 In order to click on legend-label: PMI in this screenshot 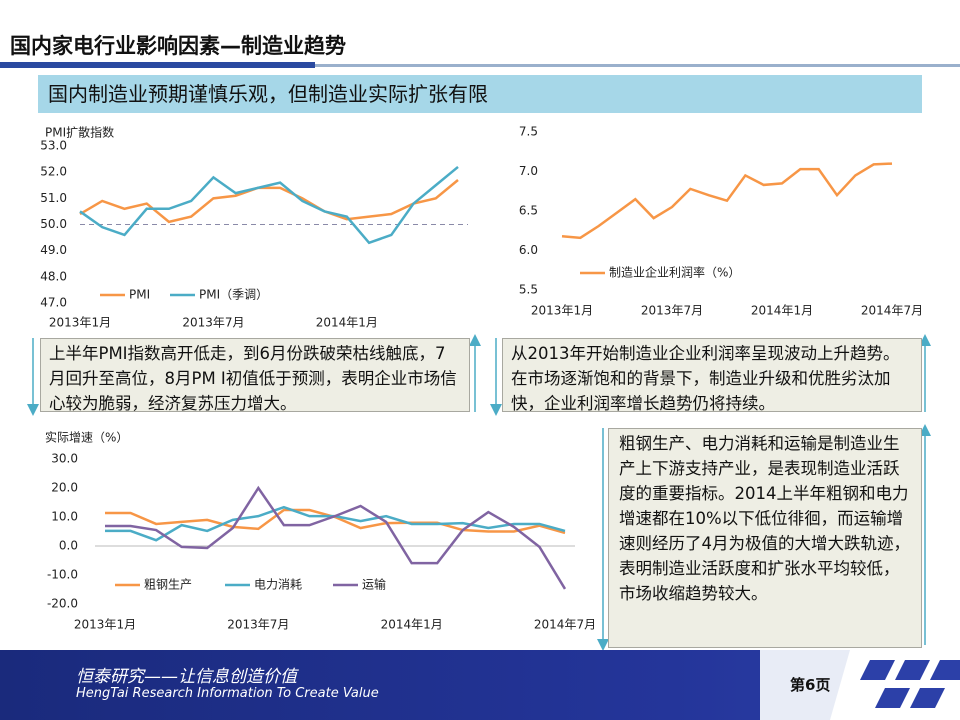, I will do `click(139, 295)`.